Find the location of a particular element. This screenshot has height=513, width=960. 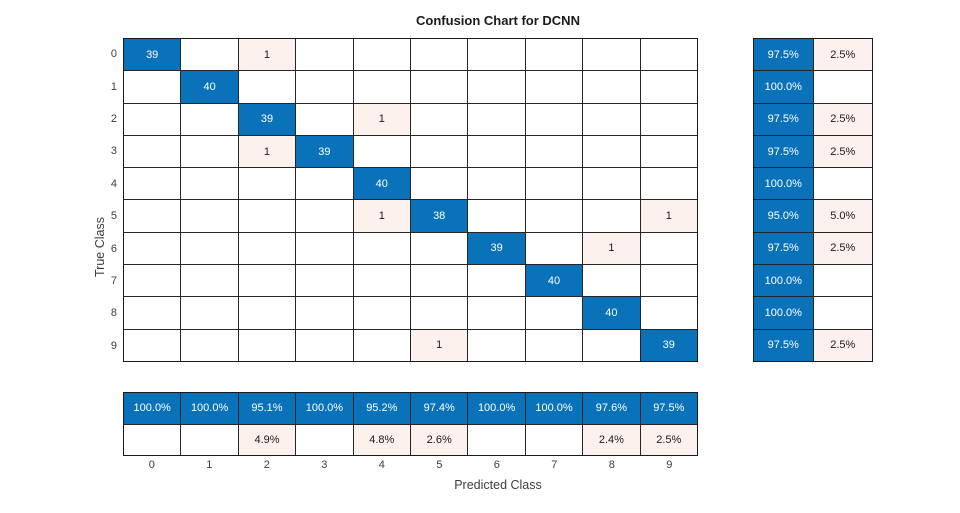

row-summary-correct-5: 95.0% is located at coordinates (783, 216).